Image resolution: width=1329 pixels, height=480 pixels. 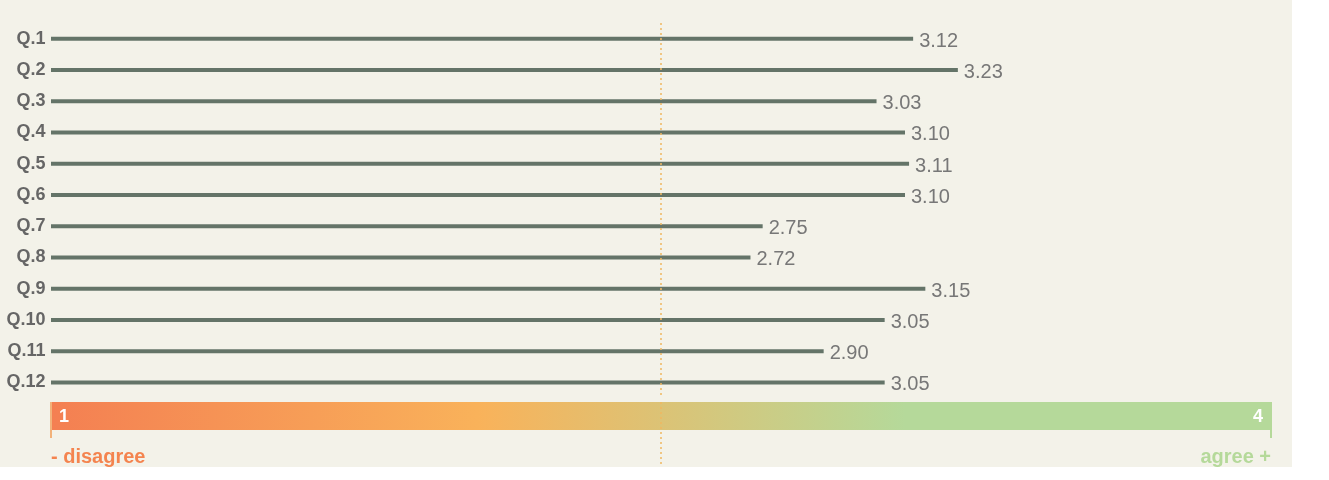 What do you see at coordinates (26, 381) in the screenshot?
I see `y-tick-label: Q.12` at bounding box center [26, 381].